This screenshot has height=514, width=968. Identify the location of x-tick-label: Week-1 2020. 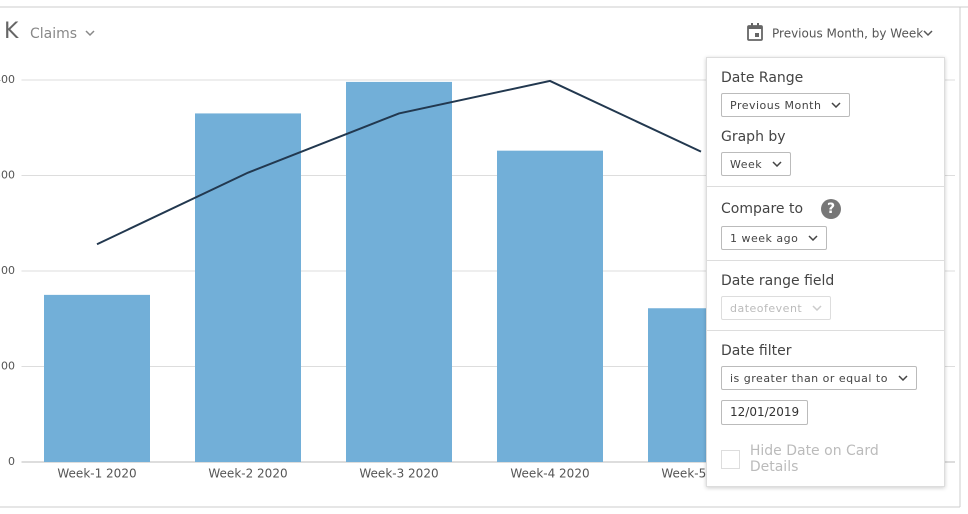
(96, 474).